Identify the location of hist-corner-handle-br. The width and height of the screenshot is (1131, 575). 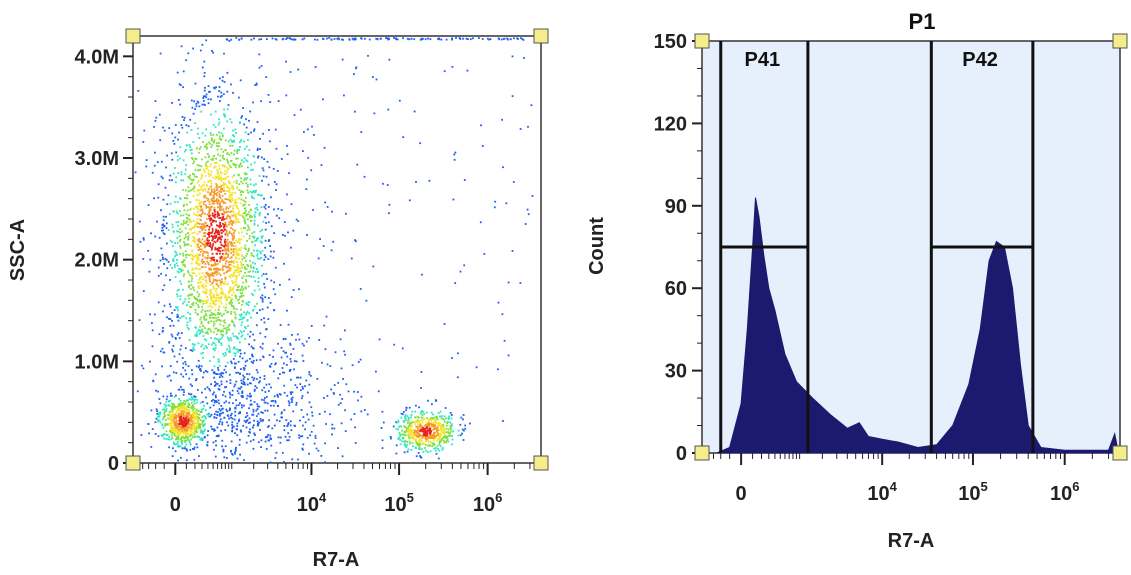
(1120, 453).